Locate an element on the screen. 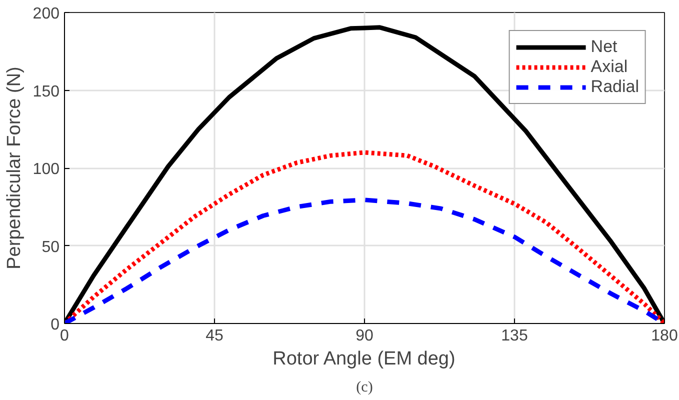 The width and height of the screenshot is (679, 400). y-tick-label: 200 is located at coordinates (46, 14).